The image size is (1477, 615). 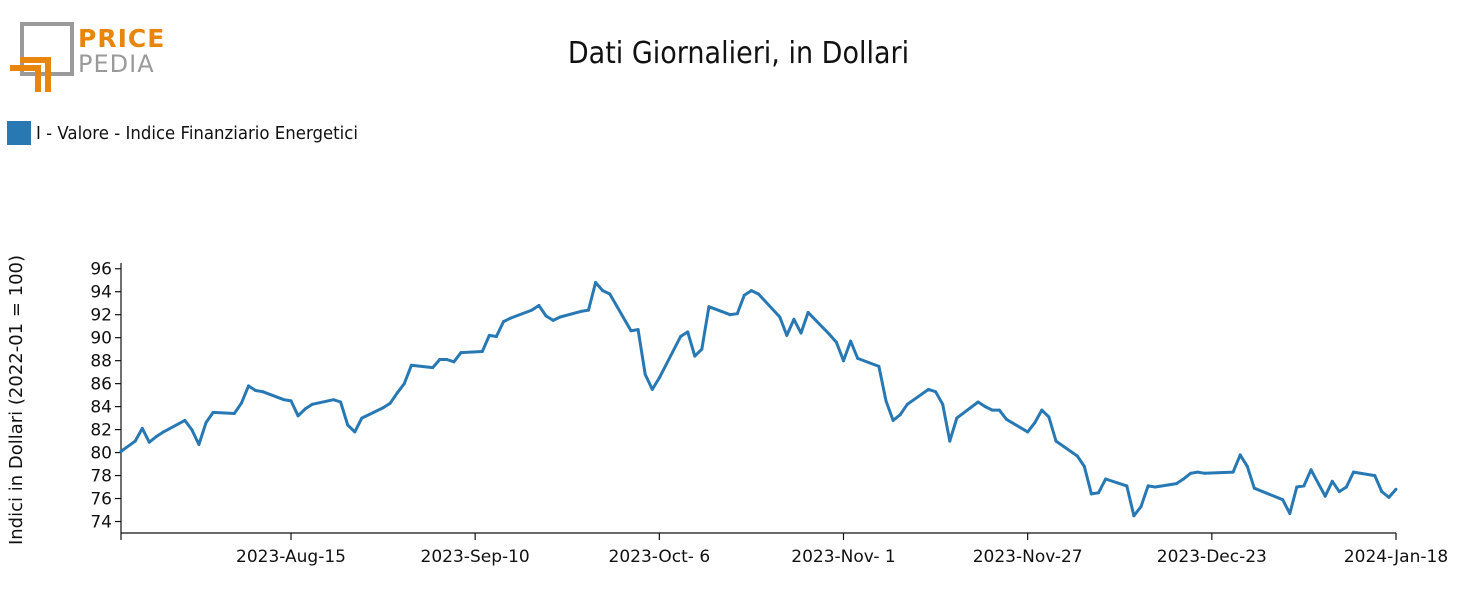 I want to click on legend-swatch, so click(x=19, y=133).